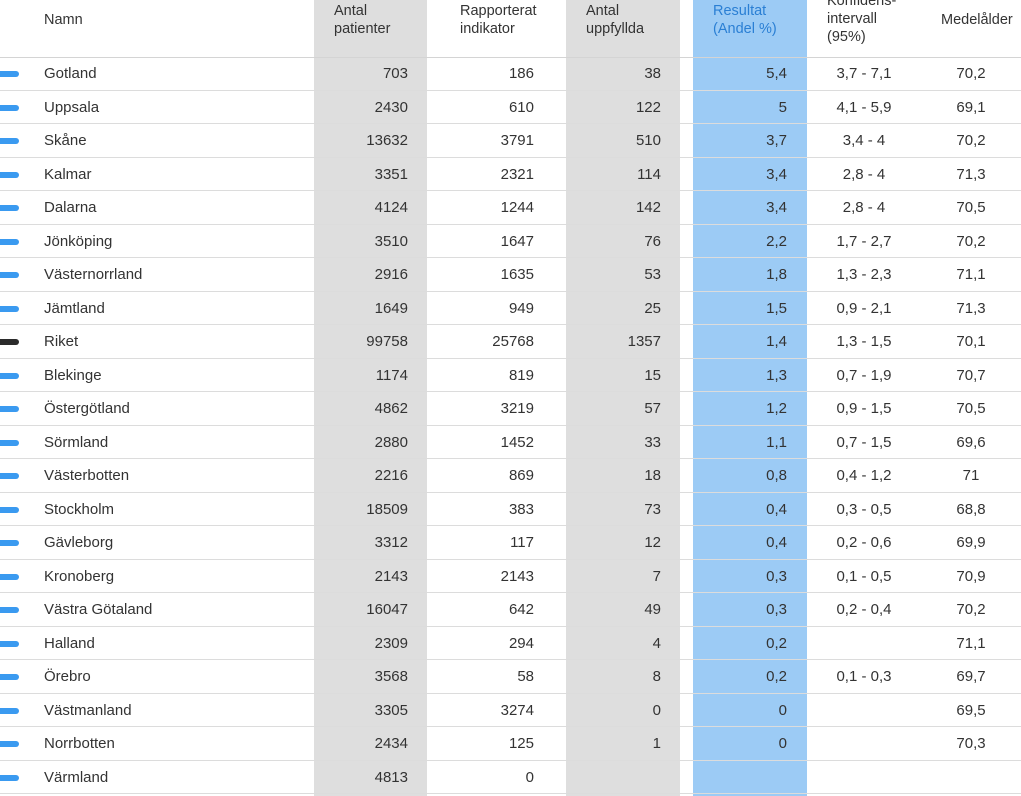 The image size is (1021, 796). I want to click on header-age: Medelålder, so click(977, 20).